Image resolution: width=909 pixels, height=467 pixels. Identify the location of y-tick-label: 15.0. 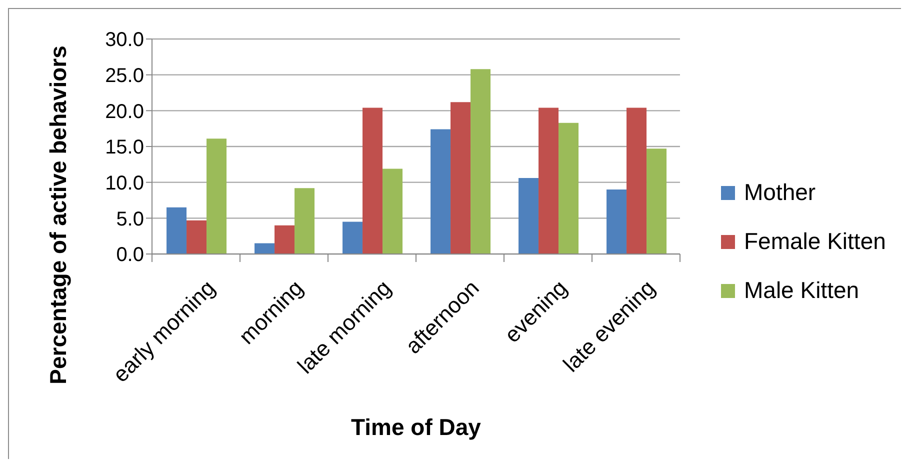
(124, 147).